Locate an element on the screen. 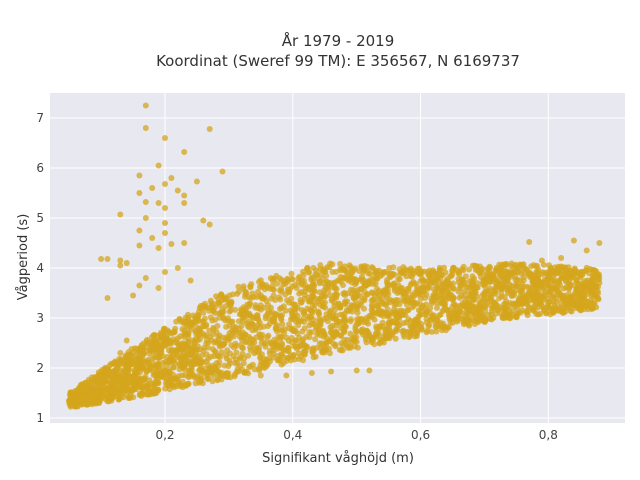 Image resolution: width=640 pixels, height=480 pixels. y-tick-label: 3 is located at coordinates (40, 318).